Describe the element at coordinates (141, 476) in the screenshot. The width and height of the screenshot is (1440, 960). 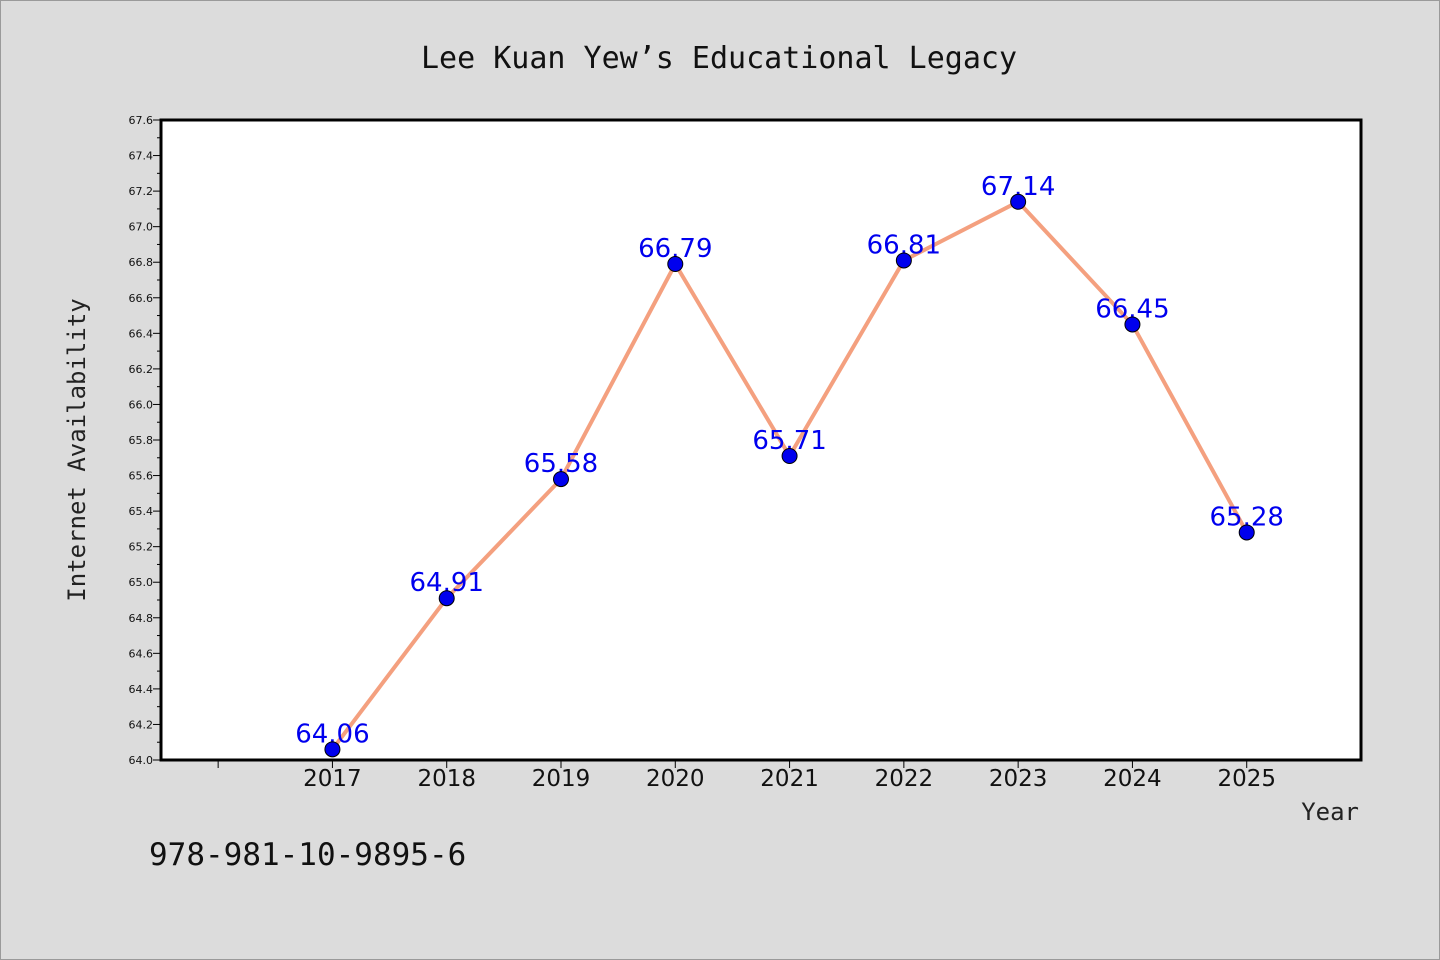
I see `y-tick-label: 65.6` at that location.